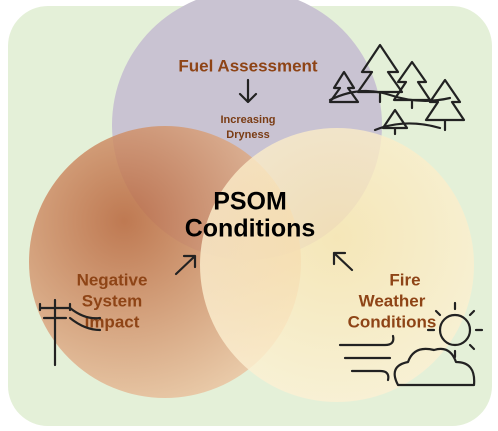  I want to click on node-label: Fuel Assessment, so click(248, 65).